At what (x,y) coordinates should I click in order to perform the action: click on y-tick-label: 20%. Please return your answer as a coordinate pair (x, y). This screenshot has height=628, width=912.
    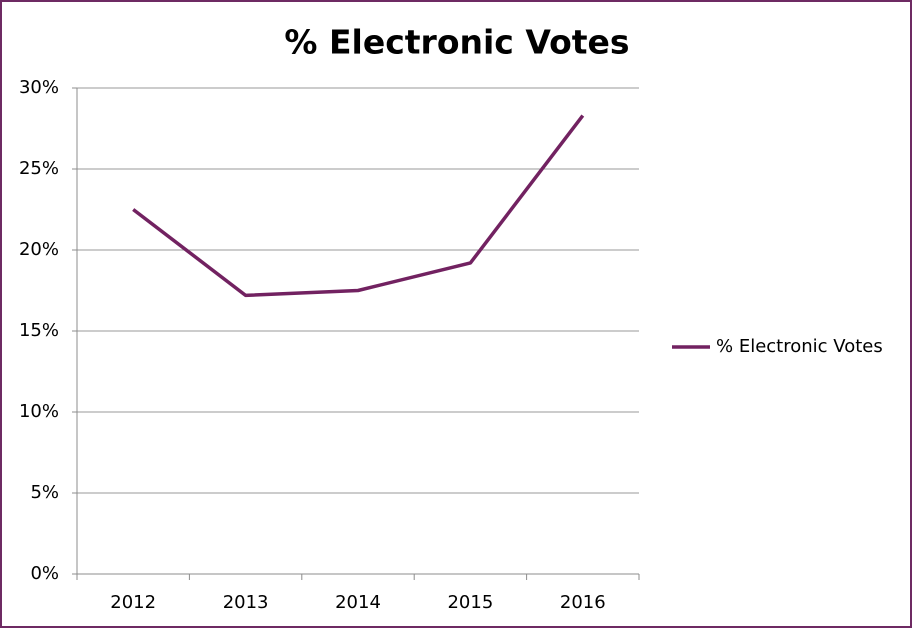
    Looking at the image, I should click on (39, 249).